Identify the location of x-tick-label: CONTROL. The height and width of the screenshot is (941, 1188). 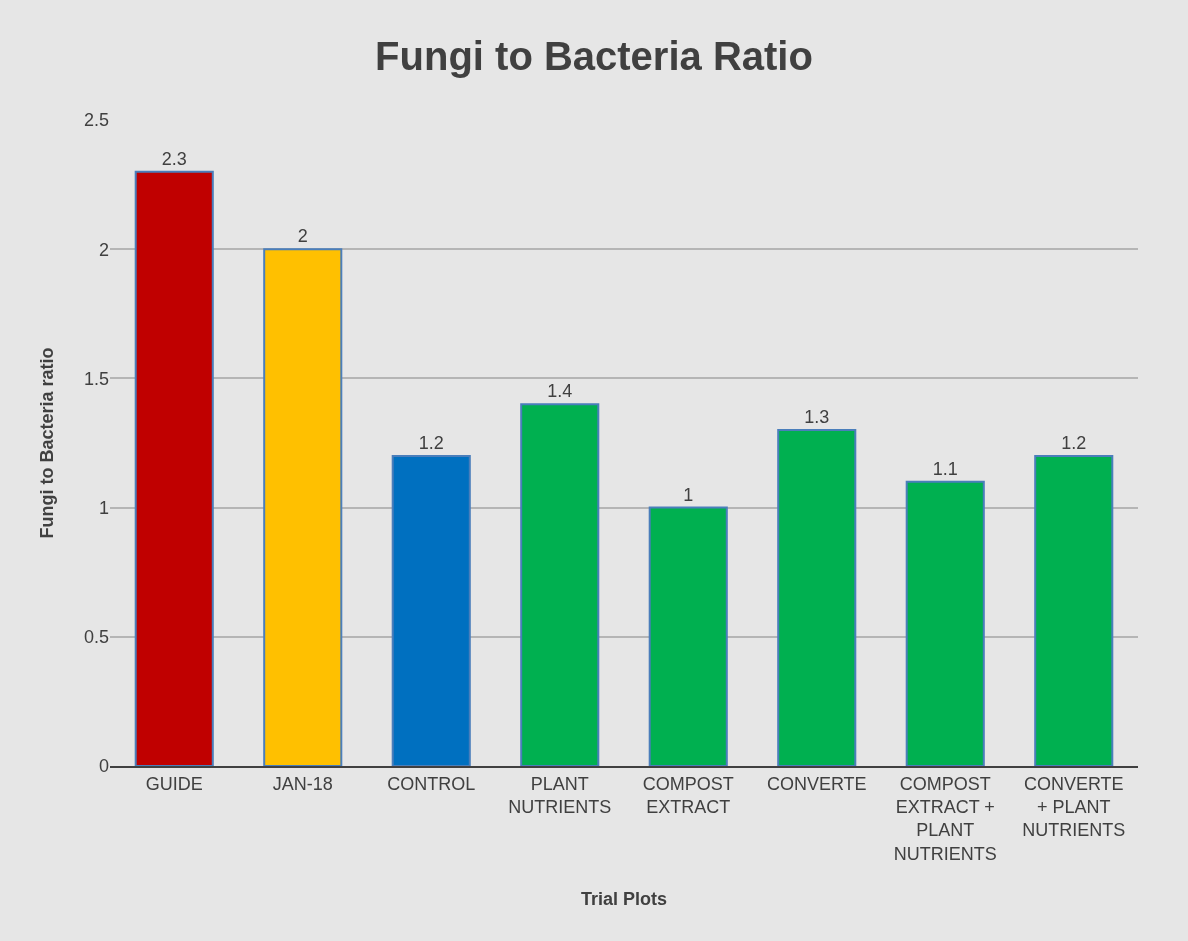
(431, 783).